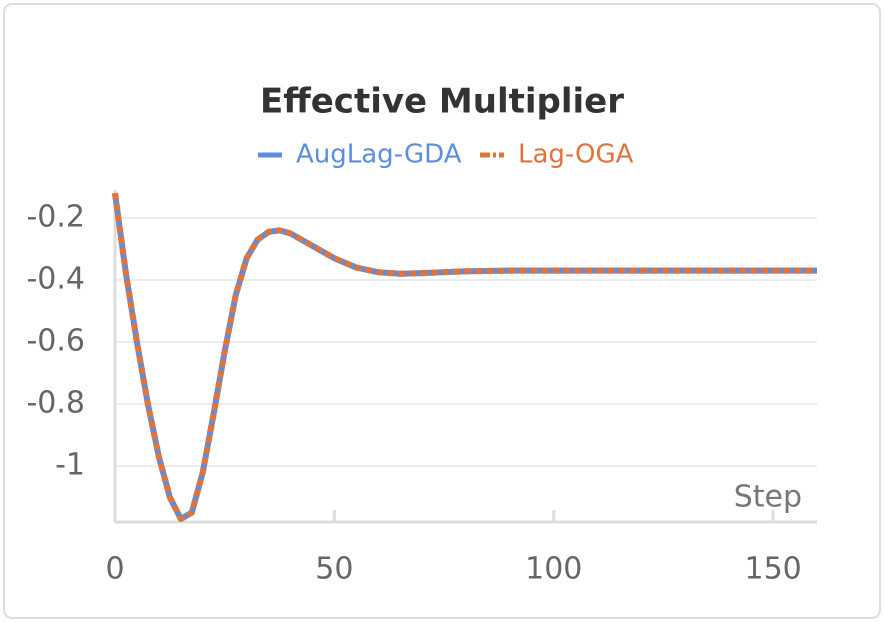 Image resolution: width=884 pixels, height=622 pixels. Describe the element at coordinates (55, 341) in the screenshot. I see `y-tick-label: -0.6` at that location.